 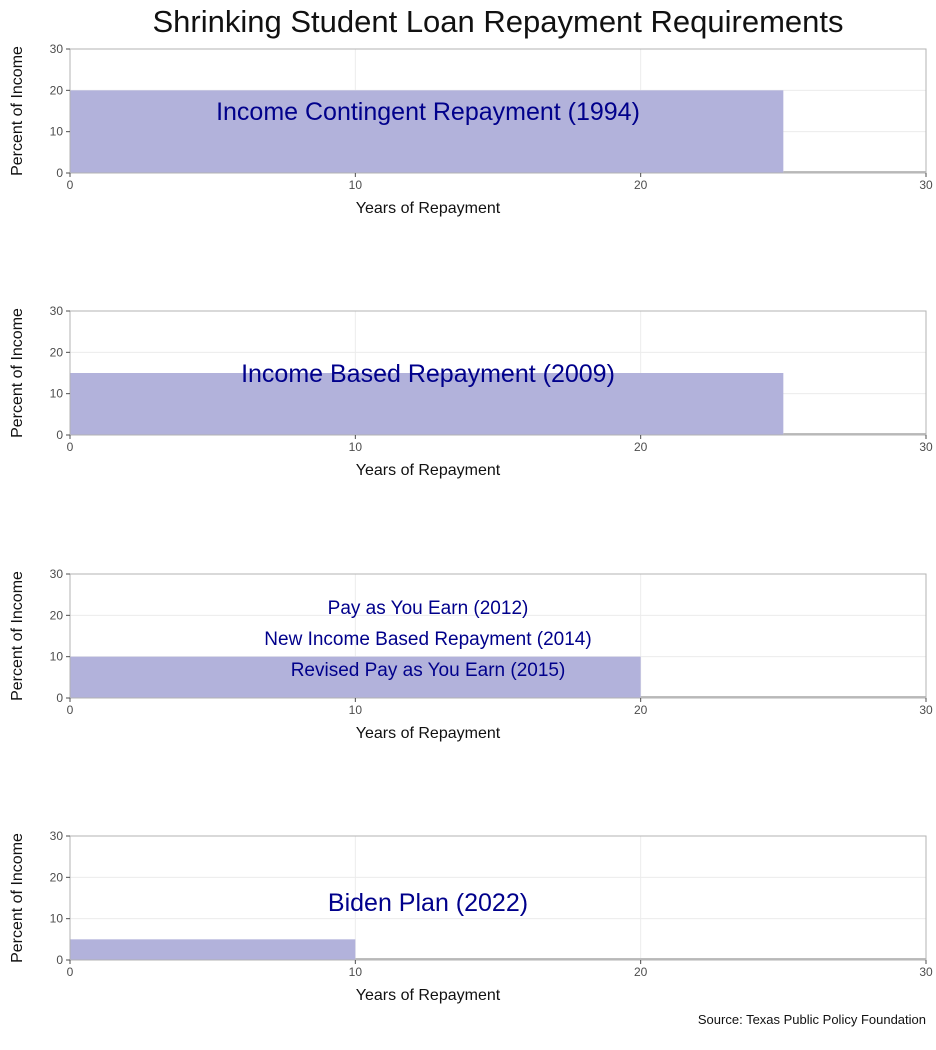 I want to click on source-note: Source: Texas Public Policy Foundation, so click(x=811, y=1019).